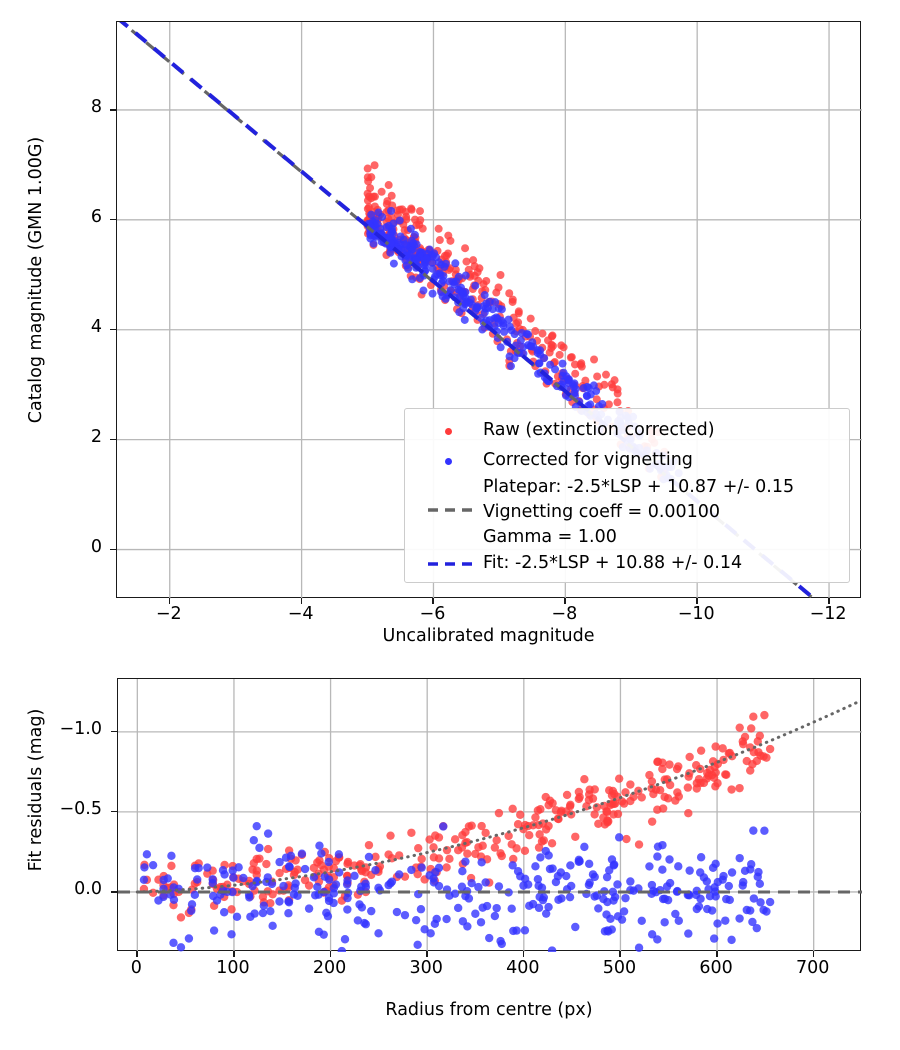 The image size is (900, 1050). Describe the element at coordinates (300, 614) in the screenshot. I see `top-xtick: −4` at that location.